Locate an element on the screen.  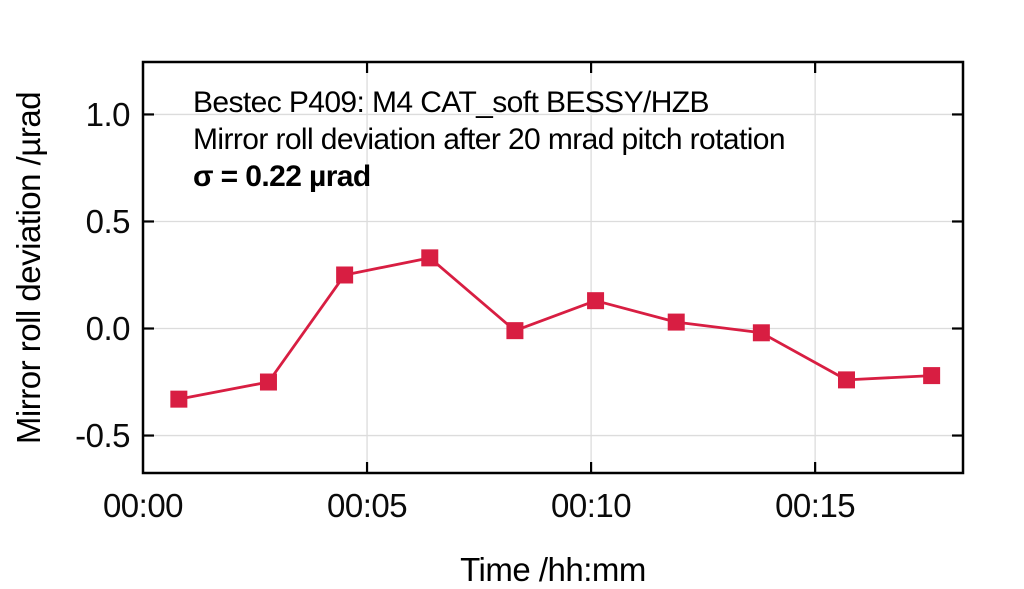
y-tick-label: 0.0 is located at coordinates (108, 328).